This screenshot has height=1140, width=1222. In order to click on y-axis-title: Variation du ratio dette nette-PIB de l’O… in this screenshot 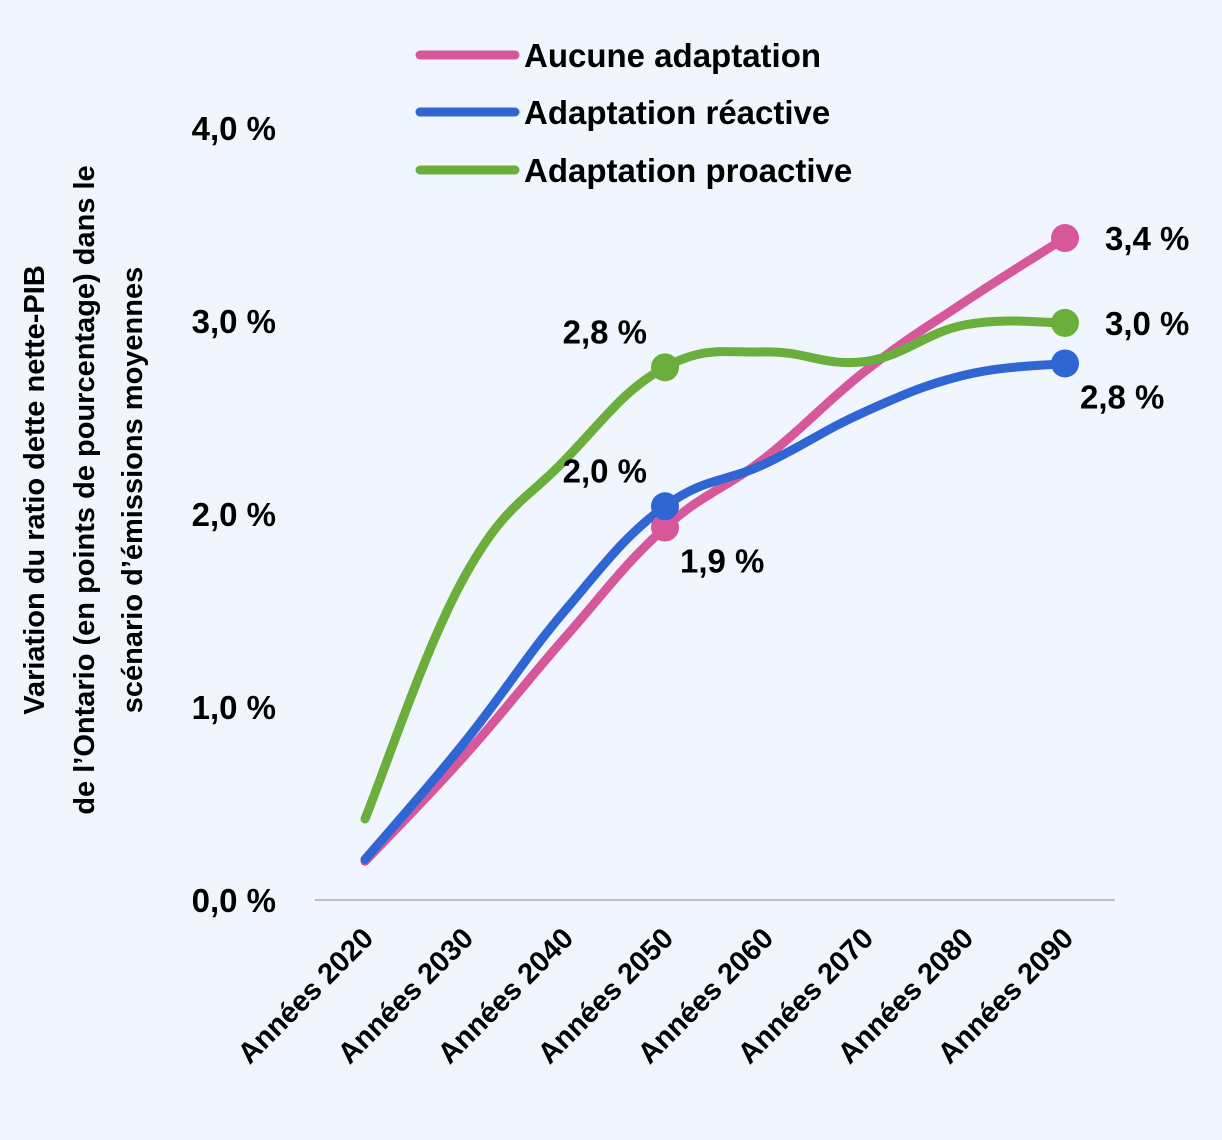, I will do `click(84, 489)`.